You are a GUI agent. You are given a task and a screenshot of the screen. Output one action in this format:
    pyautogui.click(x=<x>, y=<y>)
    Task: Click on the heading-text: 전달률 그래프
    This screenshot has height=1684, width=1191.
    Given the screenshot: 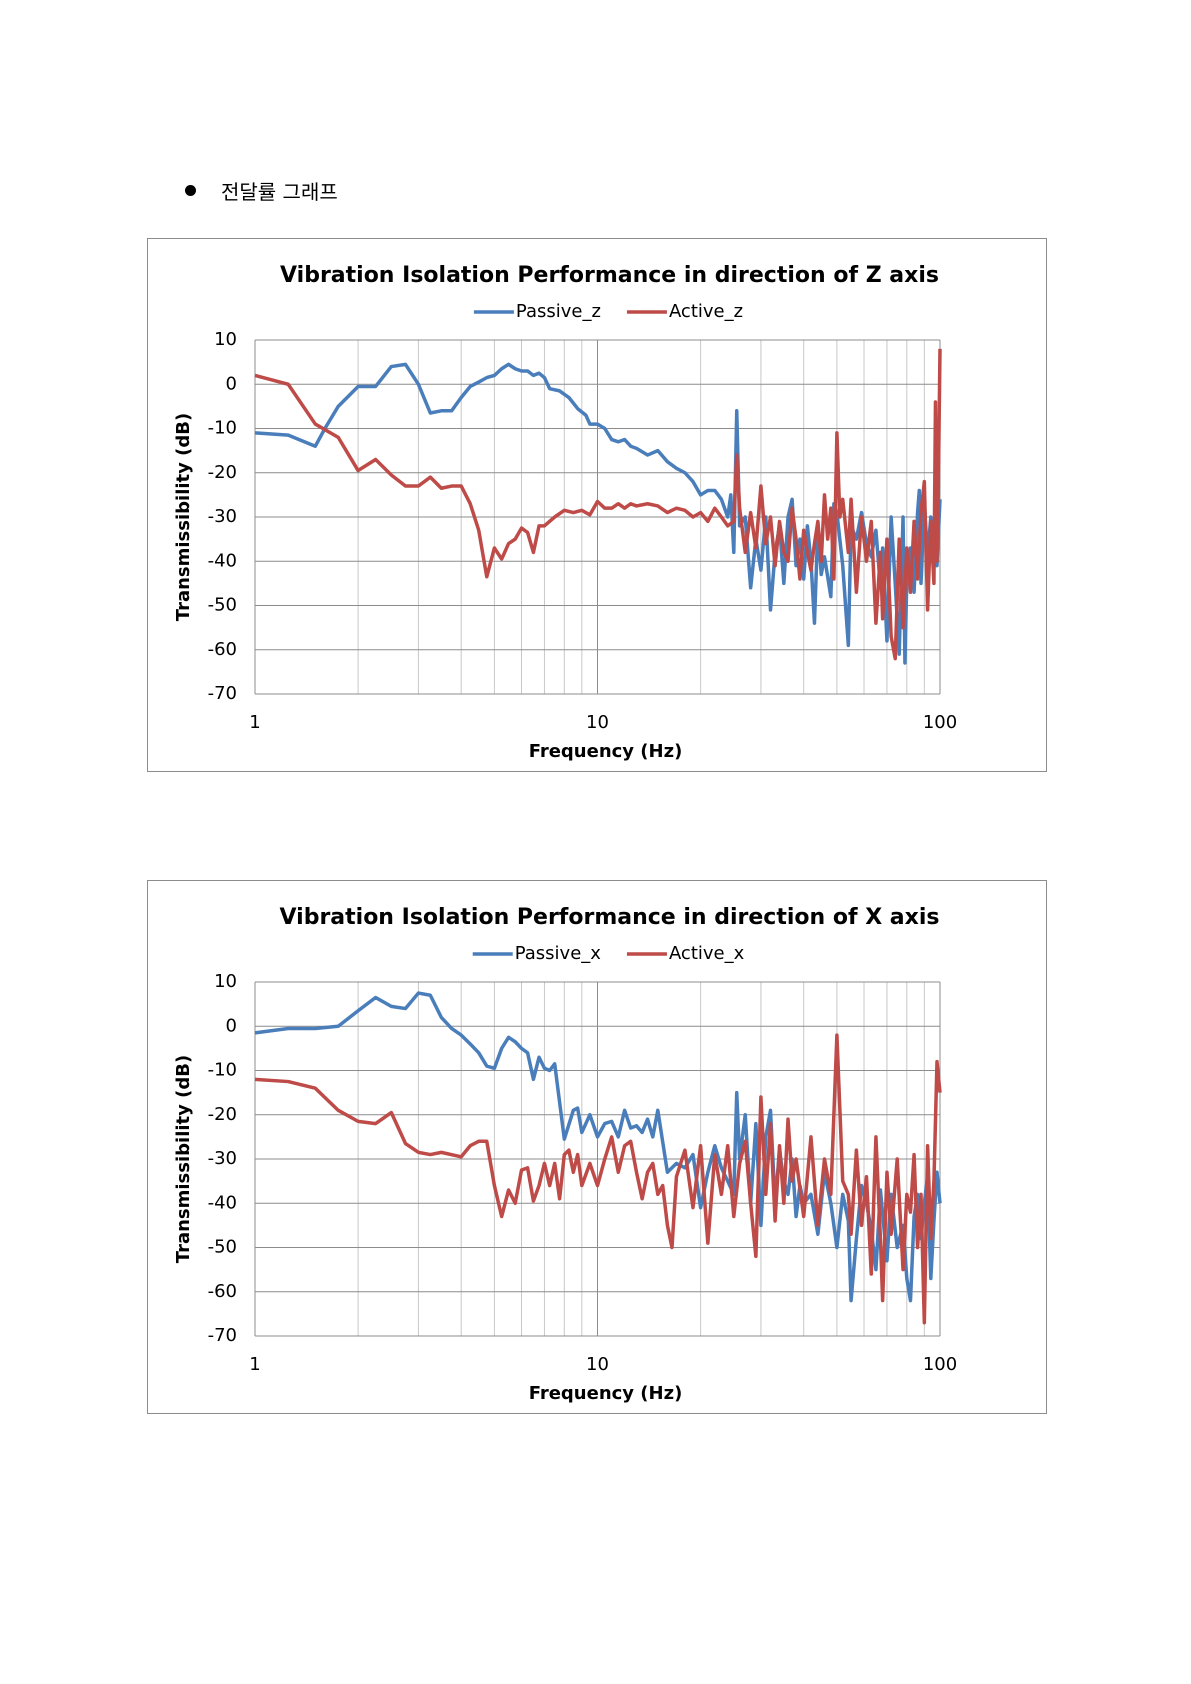 What is the action you would take?
    pyautogui.click(x=279, y=192)
    